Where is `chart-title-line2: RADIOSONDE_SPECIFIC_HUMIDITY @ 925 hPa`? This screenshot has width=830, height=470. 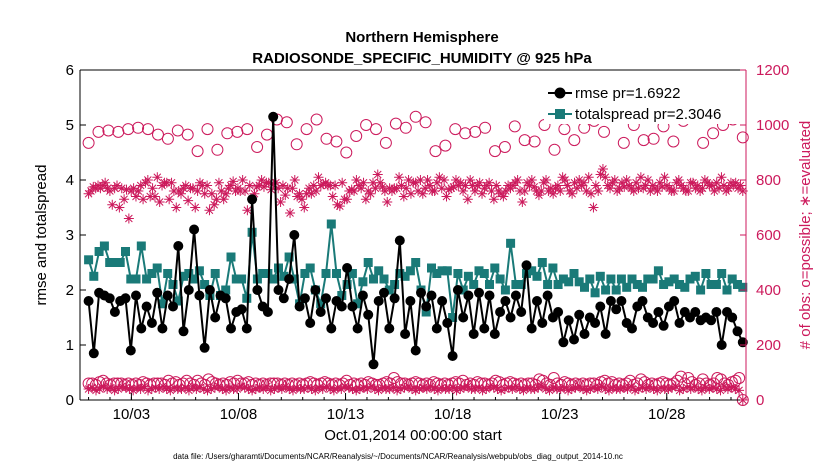 chart-title-line2: RADIOSONDE_SPECIFIC_HUMIDITY @ 925 hPa is located at coordinates (422, 58).